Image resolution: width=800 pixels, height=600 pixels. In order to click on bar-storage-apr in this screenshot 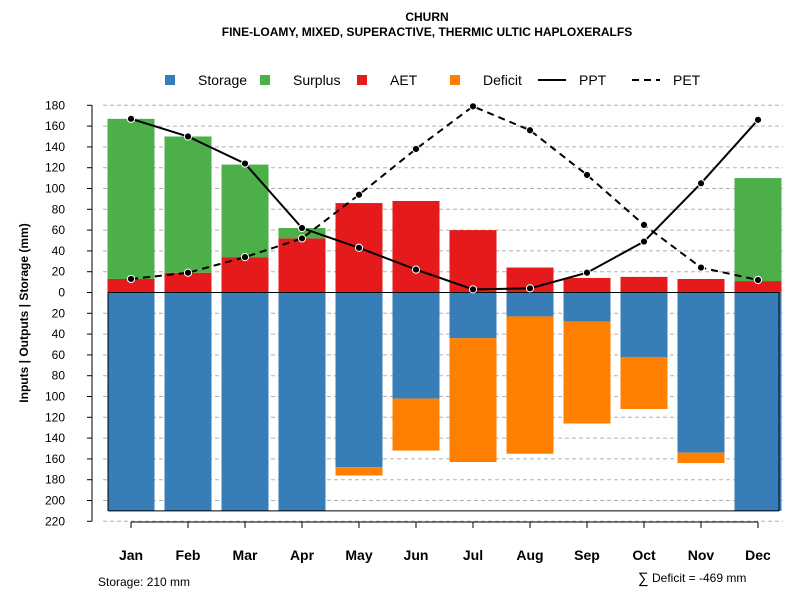, I will do `click(302, 401)`.